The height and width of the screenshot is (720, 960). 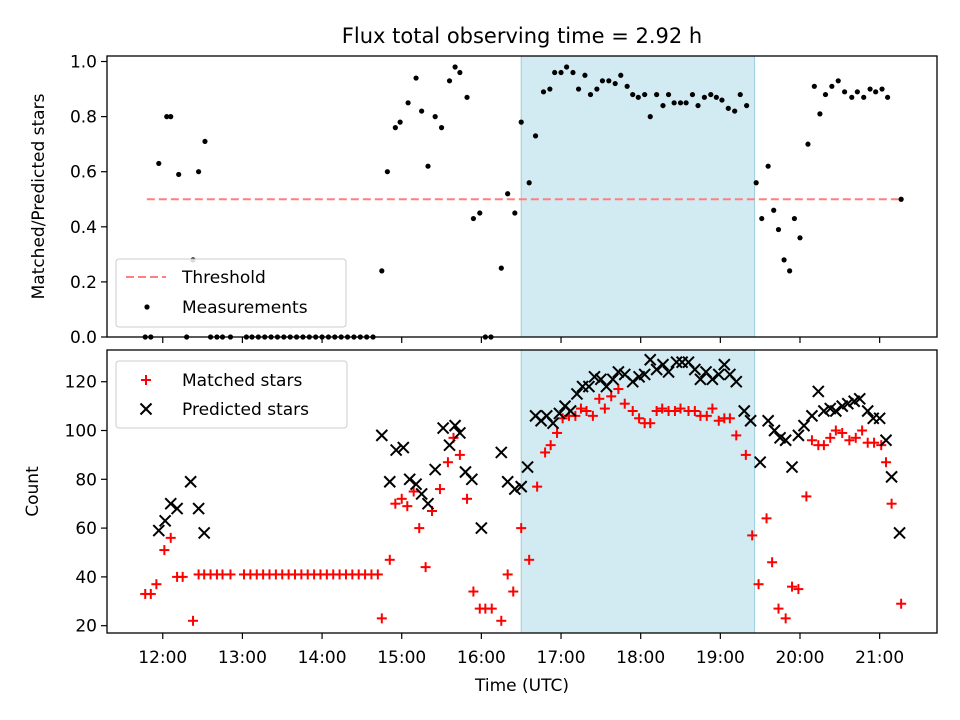 I want to click on x-tick-label: 19:00, so click(x=720, y=658).